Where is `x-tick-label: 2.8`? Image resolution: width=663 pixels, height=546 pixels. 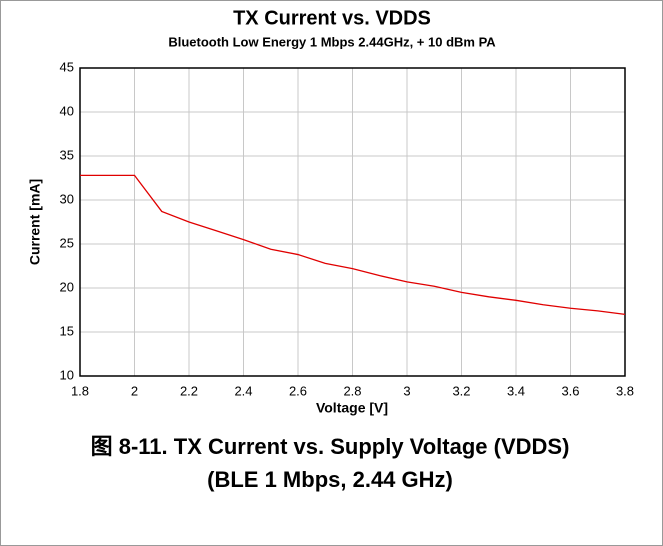 x-tick-label: 2.8 is located at coordinates (352, 390).